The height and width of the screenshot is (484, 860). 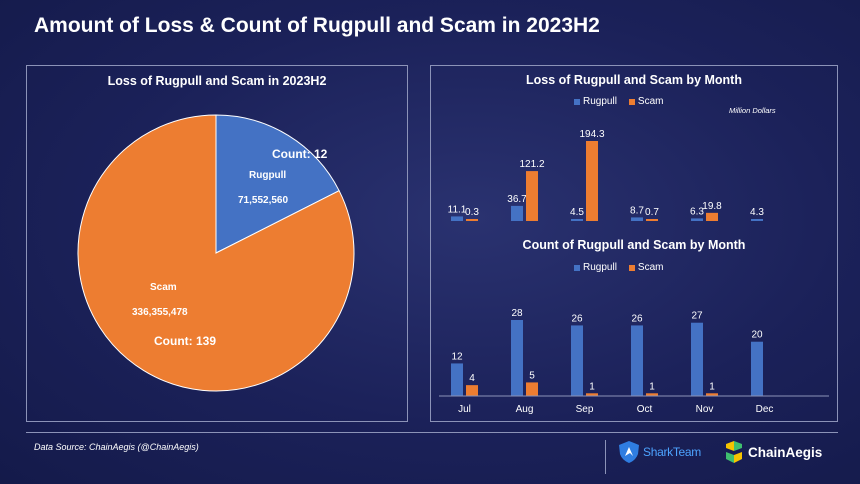 I want to click on loss-bar-rugpull-sep, so click(x=577, y=220).